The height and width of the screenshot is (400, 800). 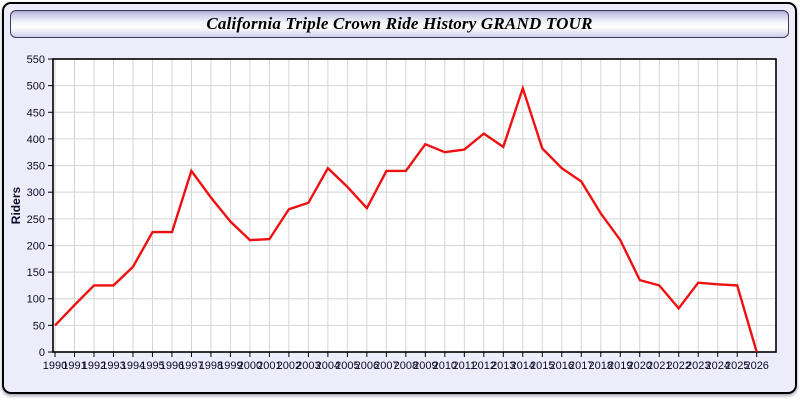 I want to click on x-tick-label: 1993, so click(x=113, y=366).